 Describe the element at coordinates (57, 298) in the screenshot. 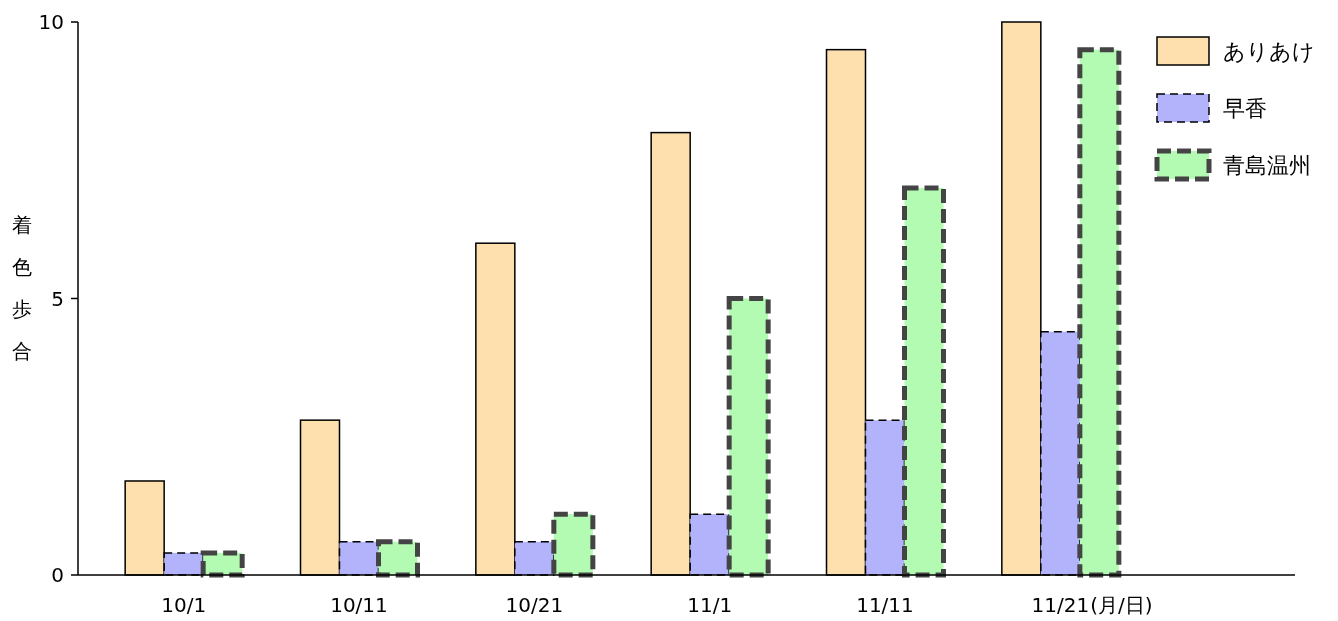

I see `y-tick-label: 5` at that location.